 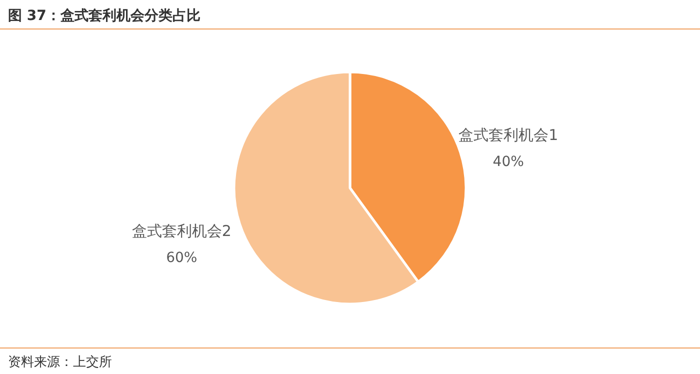 I want to click on slice-label: 盒式套利机会2, so click(x=182, y=231).